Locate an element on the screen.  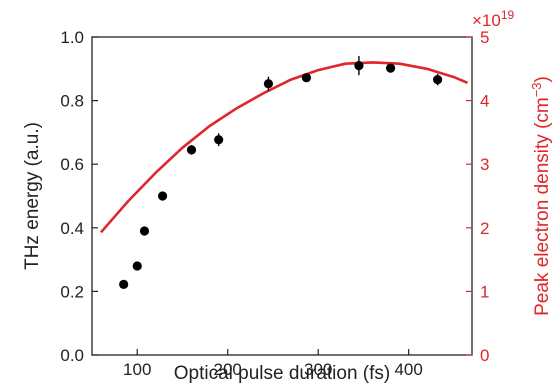
left-y-tick-label: 0.8 is located at coordinates (72, 101).